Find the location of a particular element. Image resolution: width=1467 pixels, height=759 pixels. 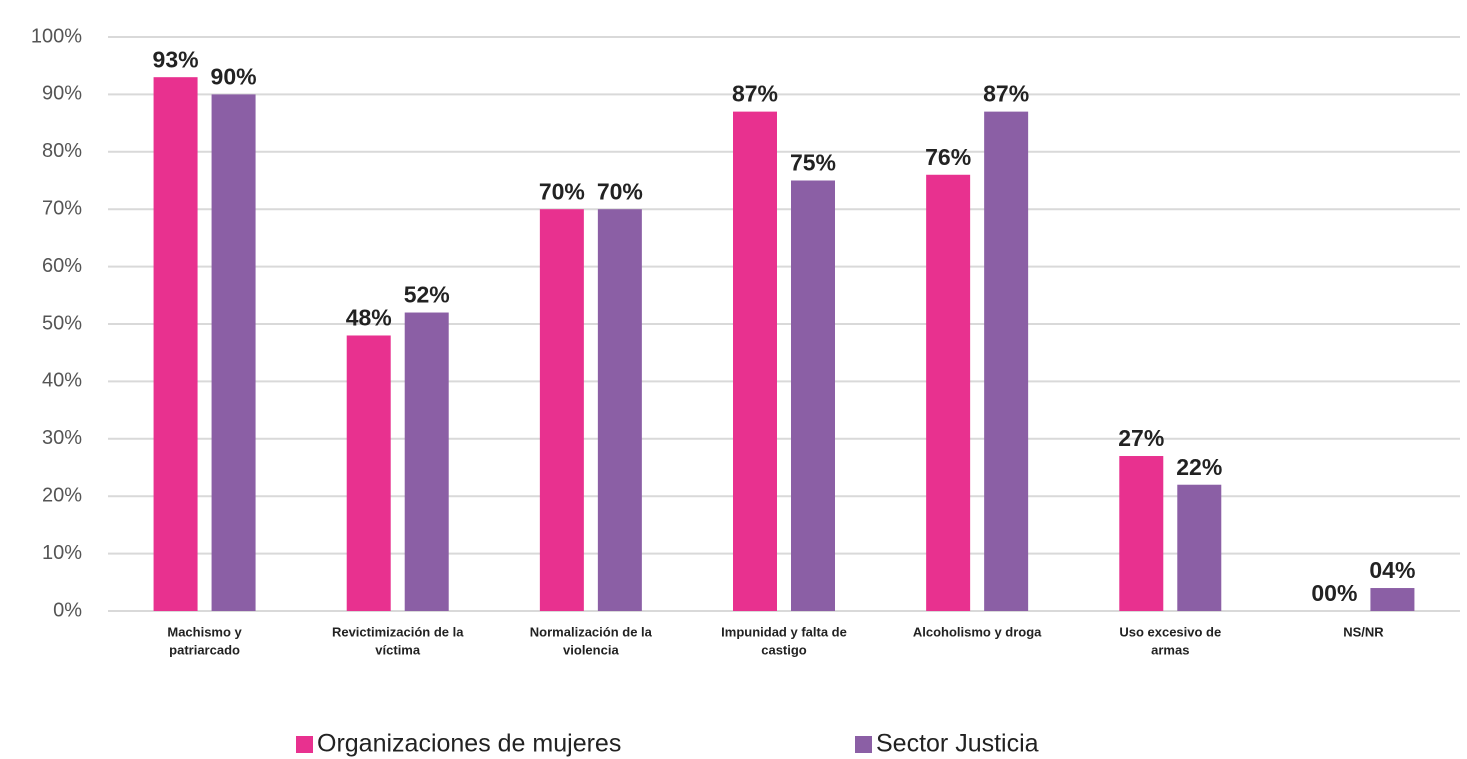

value-label: 48% is located at coordinates (369, 318).